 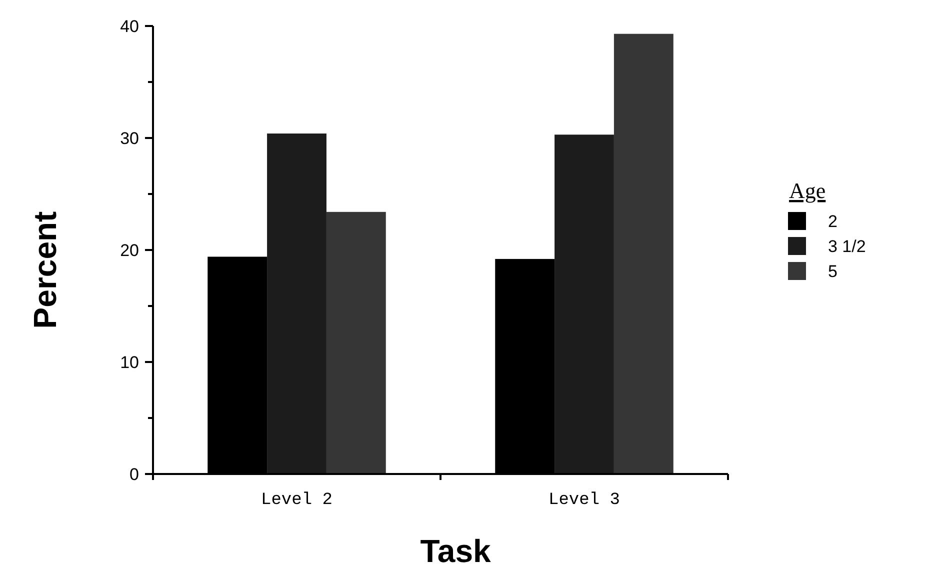 What do you see at coordinates (129, 26) in the screenshot?
I see `y-tick-label: 40` at bounding box center [129, 26].